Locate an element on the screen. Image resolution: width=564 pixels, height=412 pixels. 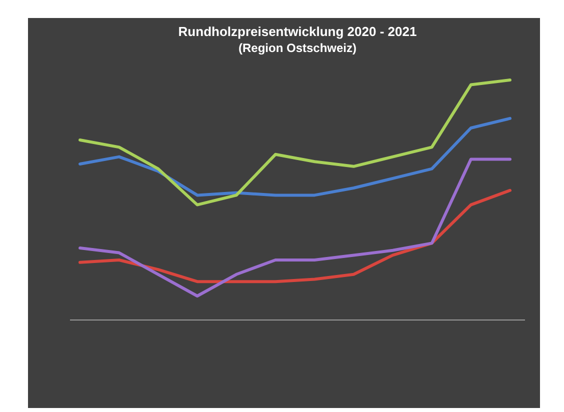
chart-subtitle: (Region Ostschweiz) is located at coordinates (297, 48).